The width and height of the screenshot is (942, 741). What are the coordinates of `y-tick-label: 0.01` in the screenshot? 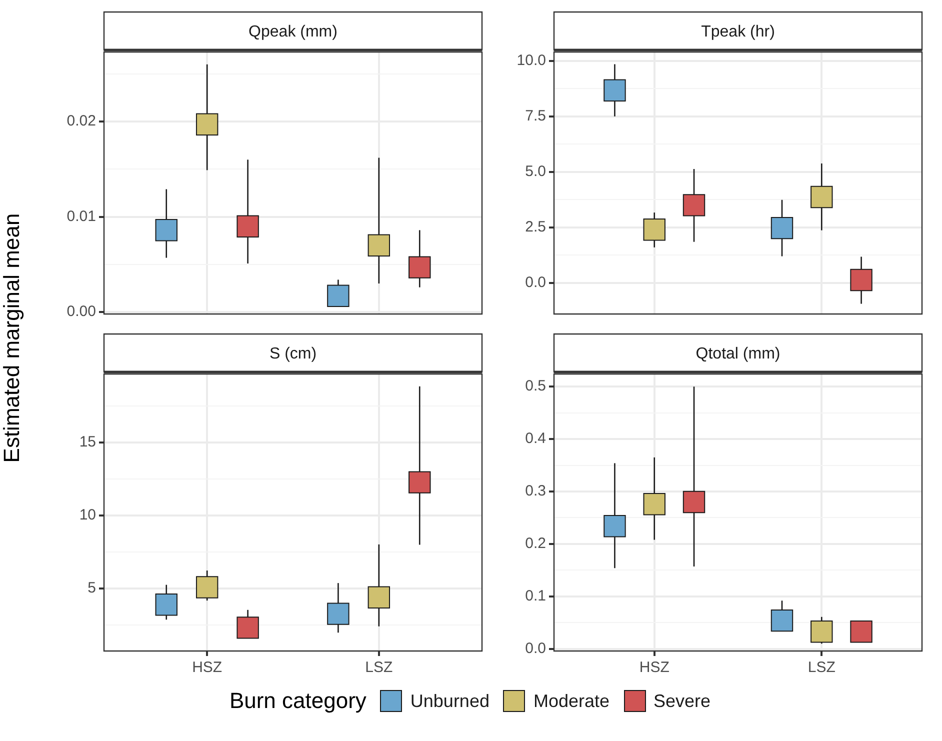 It's located at (81, 216).